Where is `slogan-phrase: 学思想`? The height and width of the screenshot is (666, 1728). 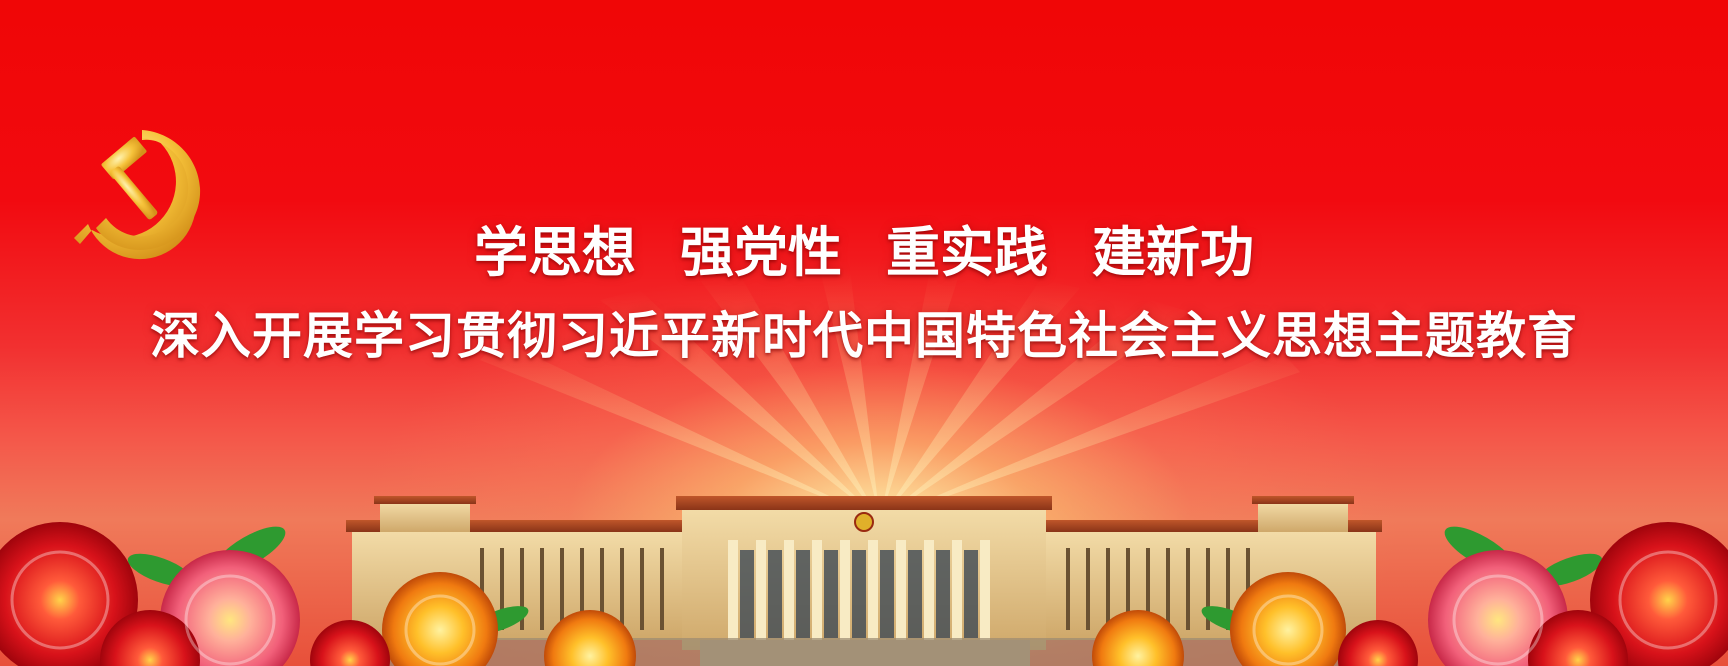 slogan-phrase: 学思想 is located at coordinates (555, 252).